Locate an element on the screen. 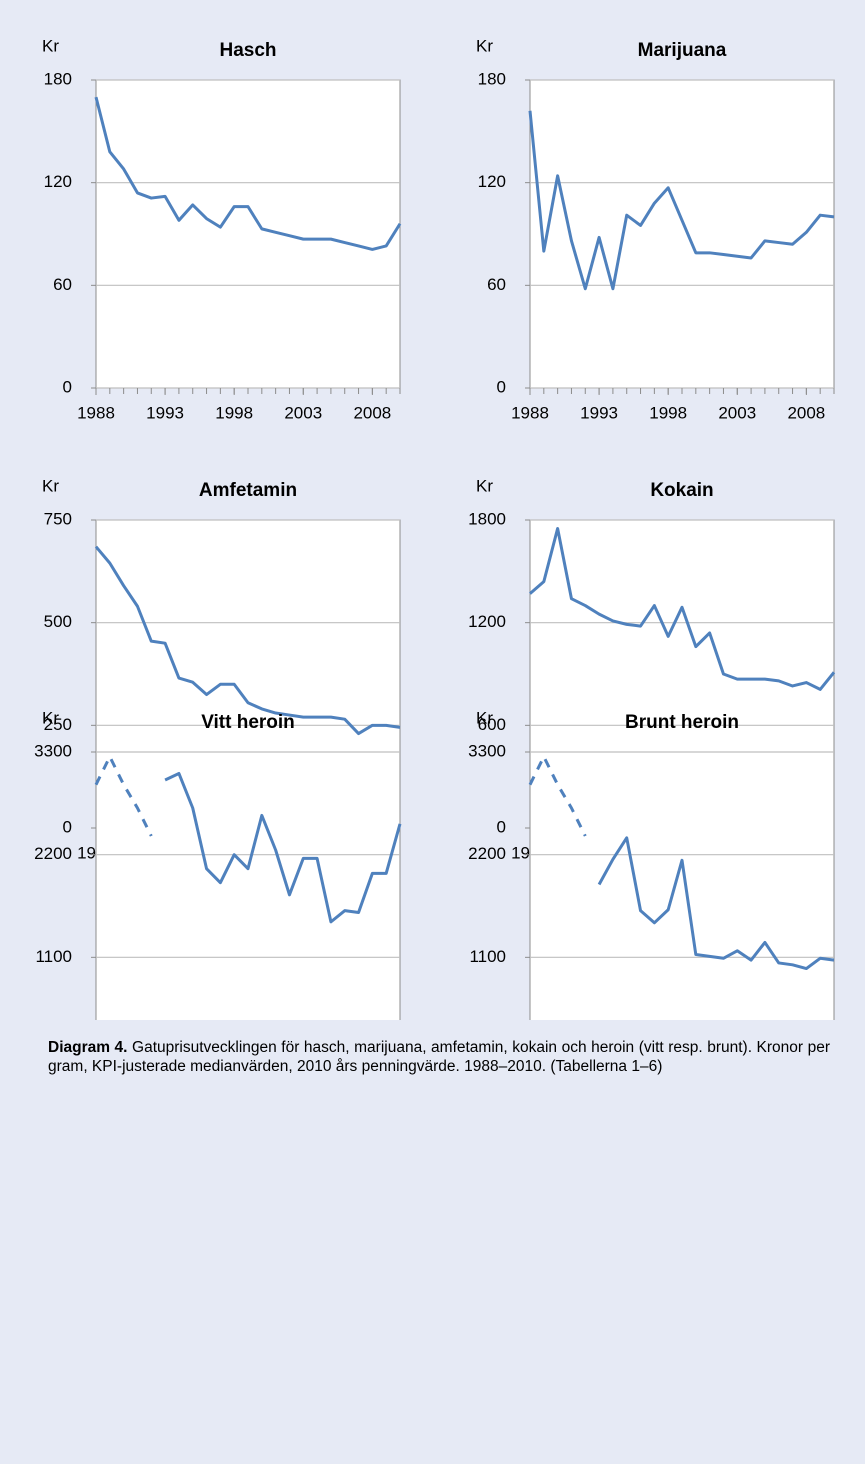  chart-title: Hasch is located at coordinates (247, 50).